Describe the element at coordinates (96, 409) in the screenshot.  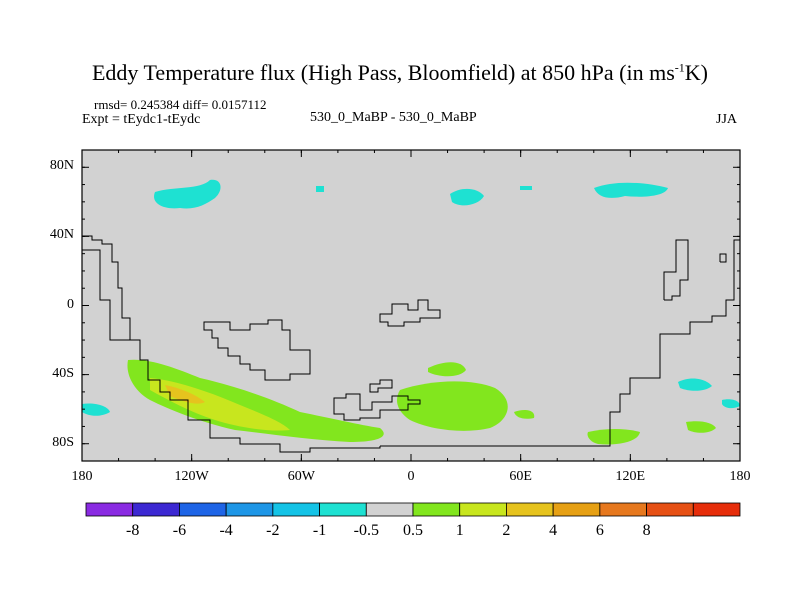
I see `anomaly-cyan-south-pacific-west` at that location.